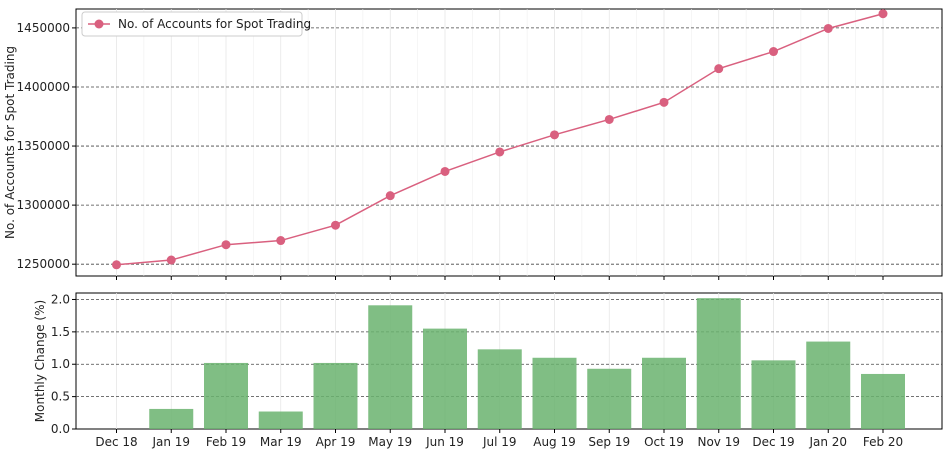 The image size is (950, 451). I want to click on x-tick-label-dec-18: Dec 18, so click(116, 442).